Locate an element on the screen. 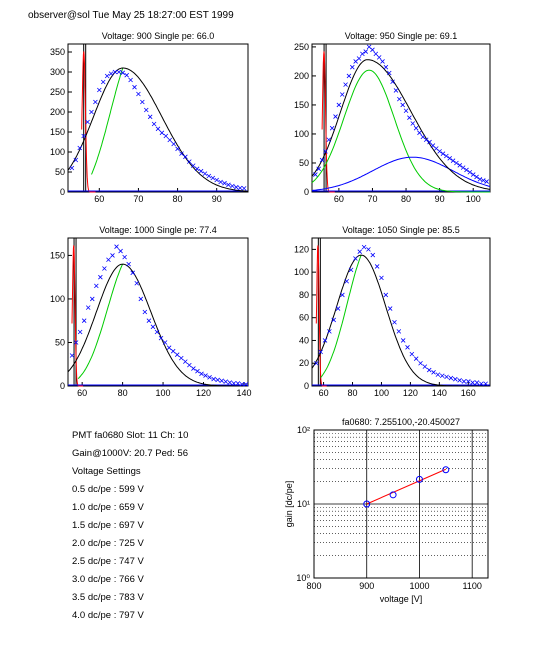 This screenshot has width=540, height=648. chart-title: Voltage: 950 Single pe: 69.1 is located at coordinates (401, 36).